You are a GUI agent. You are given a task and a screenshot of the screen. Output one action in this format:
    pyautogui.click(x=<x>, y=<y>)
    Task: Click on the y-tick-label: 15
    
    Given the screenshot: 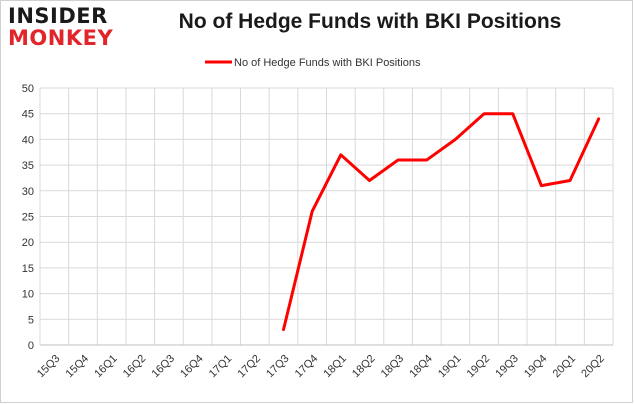 What is the action you would take?
    pyautogui.click(x=28, y=269)
    